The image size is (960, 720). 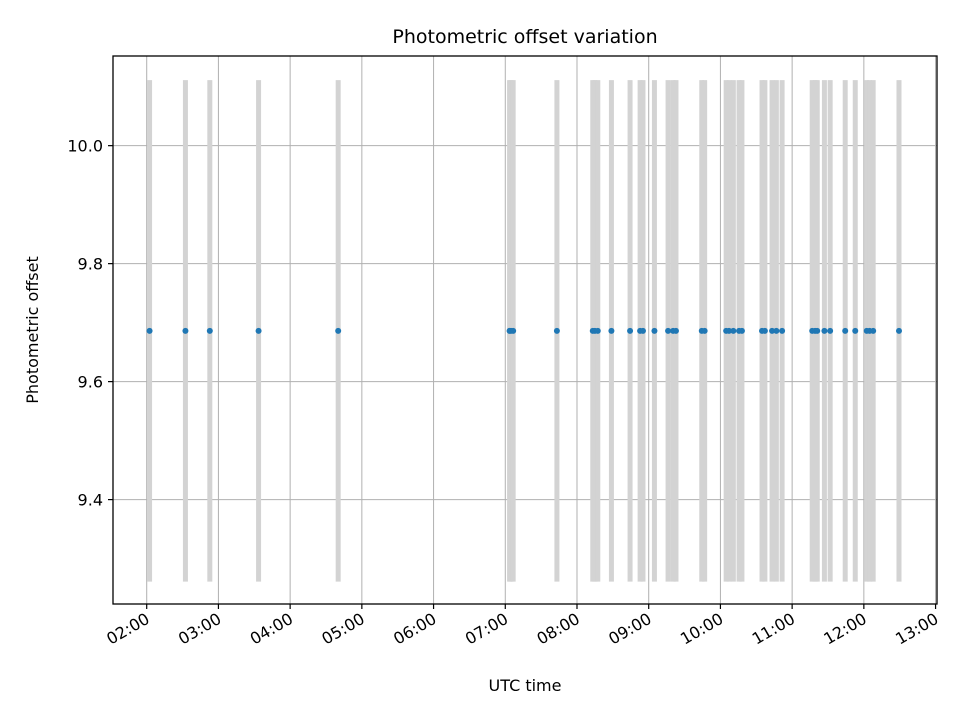 I want to click on data-points, so click(x=524, y=330).